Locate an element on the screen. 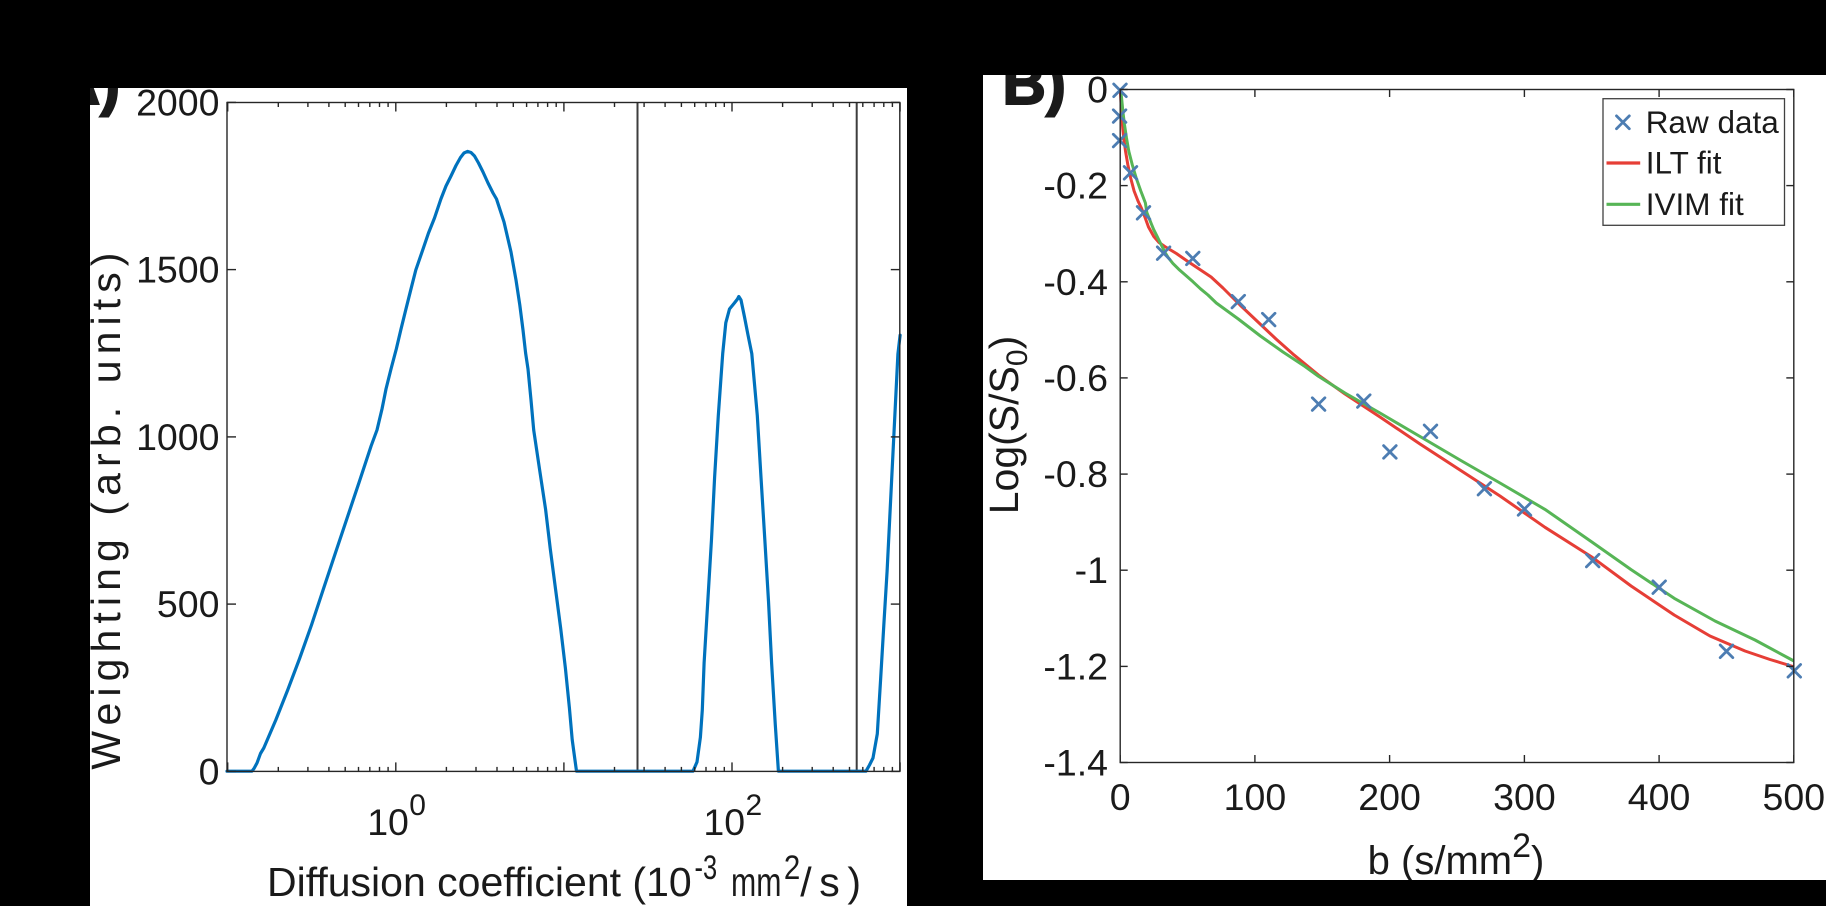 This screenshot has width=1826, height=906. svg-text: ILT fit is located at coordinates (1684, 163).